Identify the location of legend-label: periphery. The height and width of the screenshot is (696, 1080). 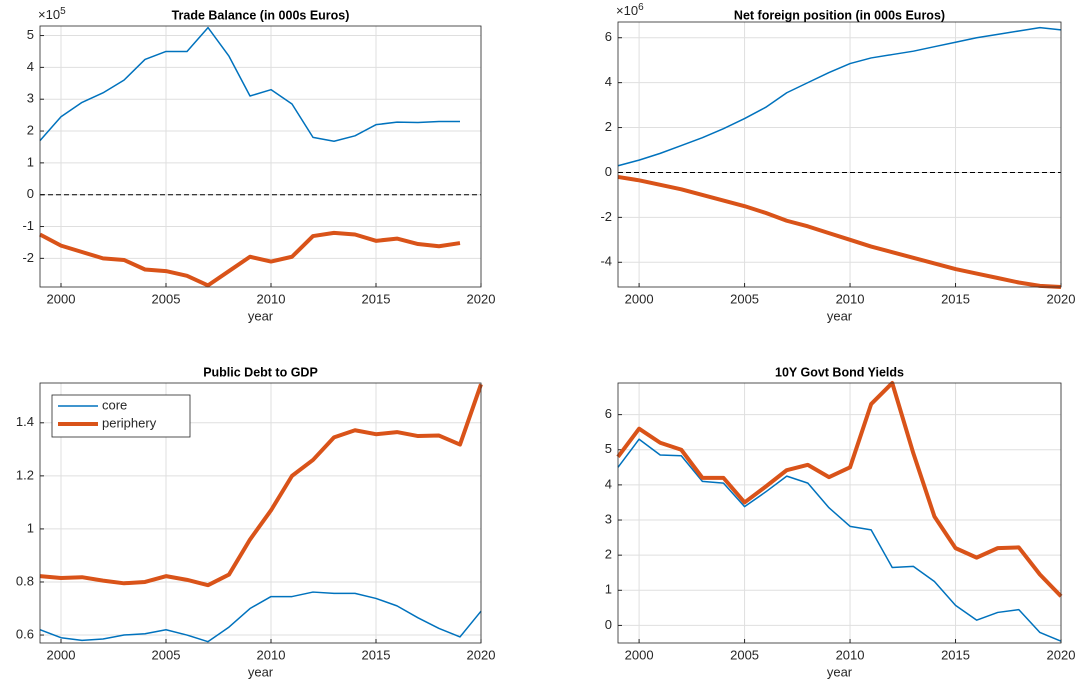
(129, 422).